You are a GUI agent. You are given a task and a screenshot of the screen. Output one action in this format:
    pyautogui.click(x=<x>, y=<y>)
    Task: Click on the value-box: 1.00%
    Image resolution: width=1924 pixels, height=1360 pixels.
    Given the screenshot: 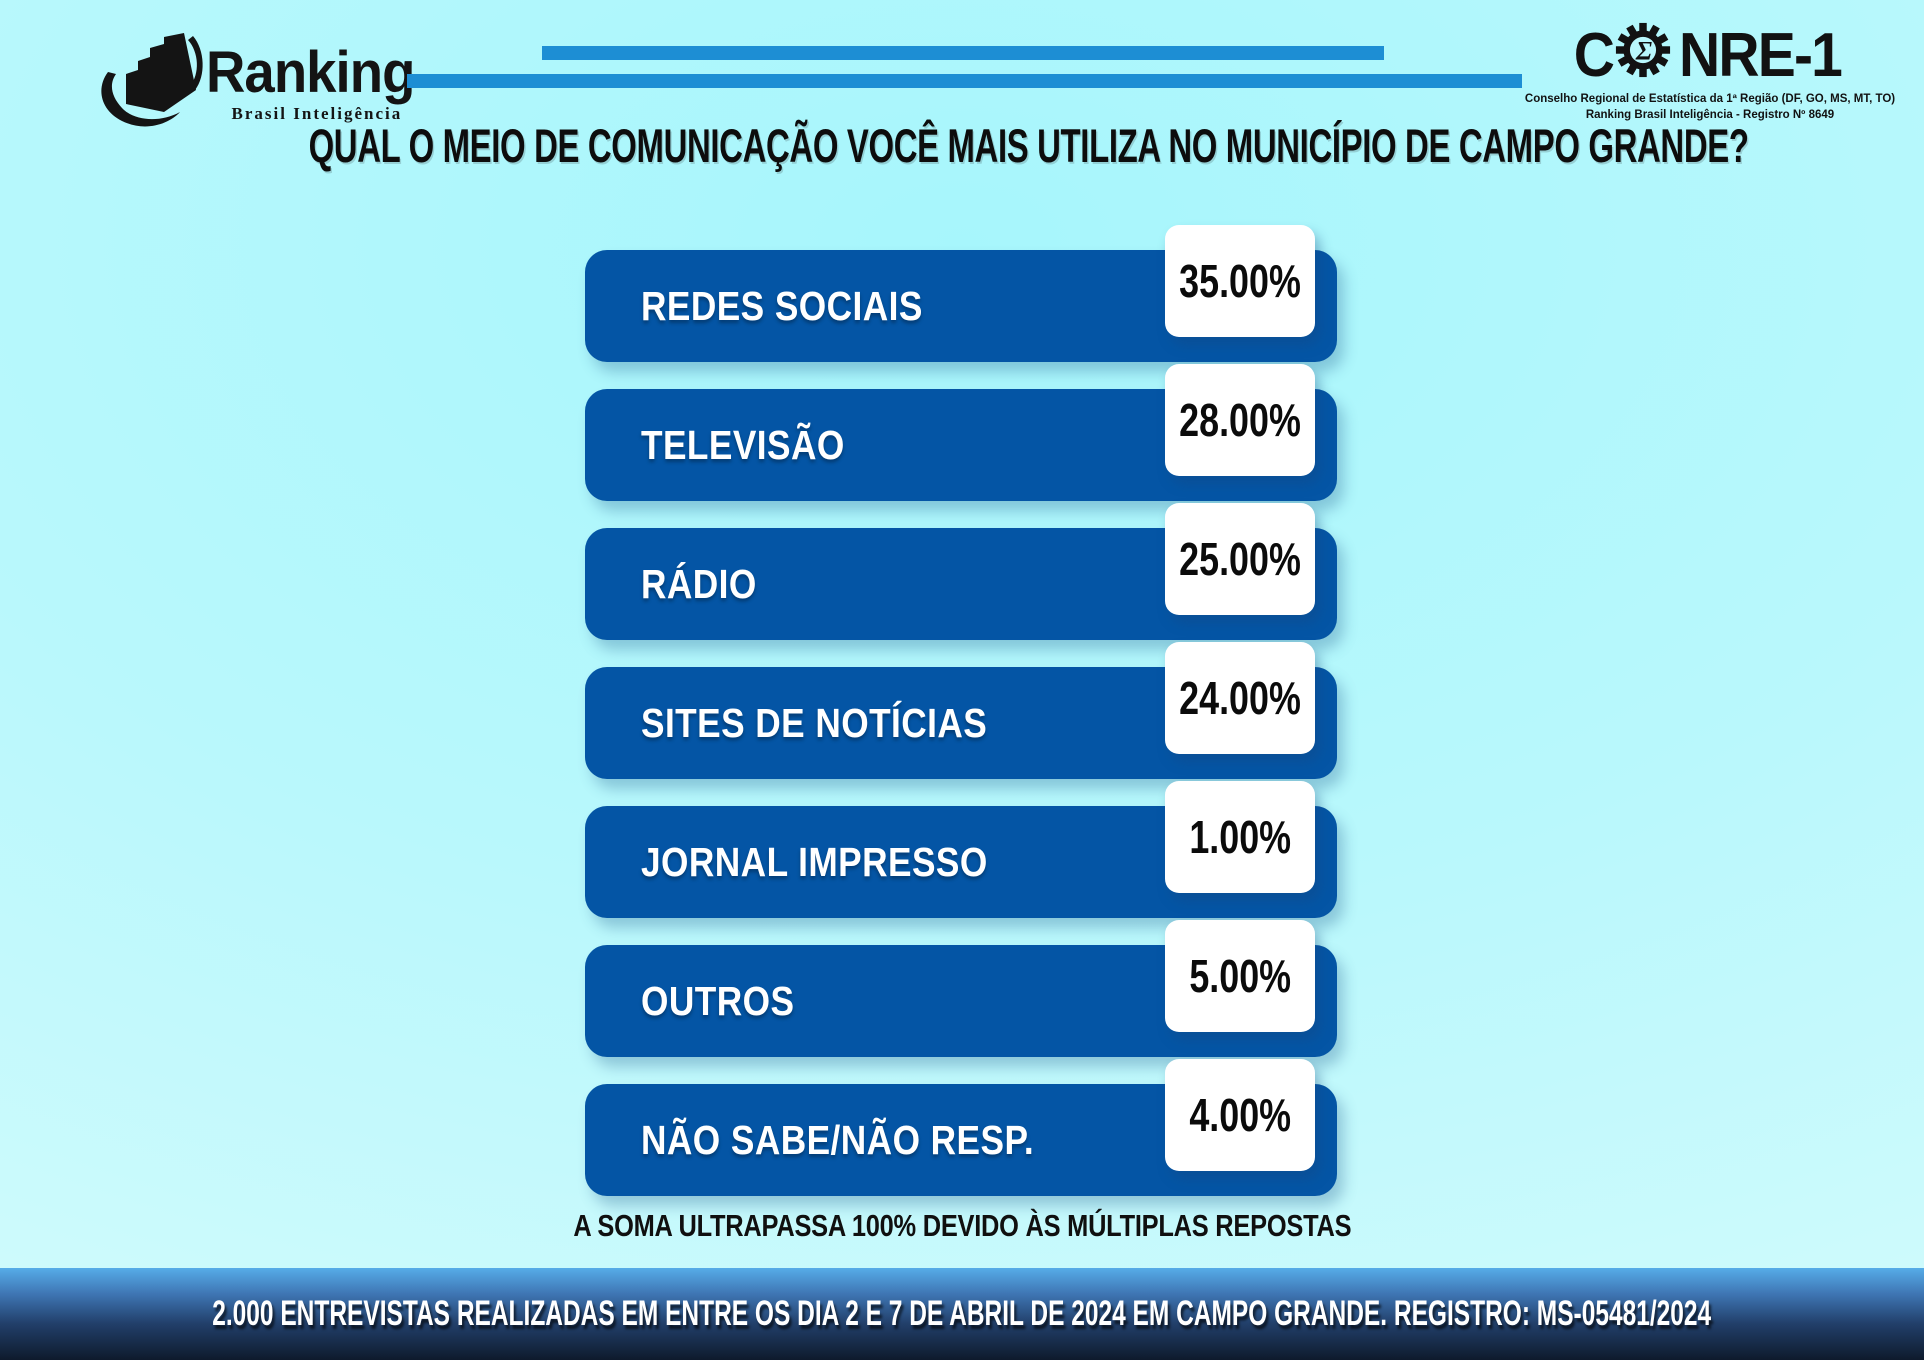 What is the action you would take?
    pyautogui.click(x=1240, y=837)
    